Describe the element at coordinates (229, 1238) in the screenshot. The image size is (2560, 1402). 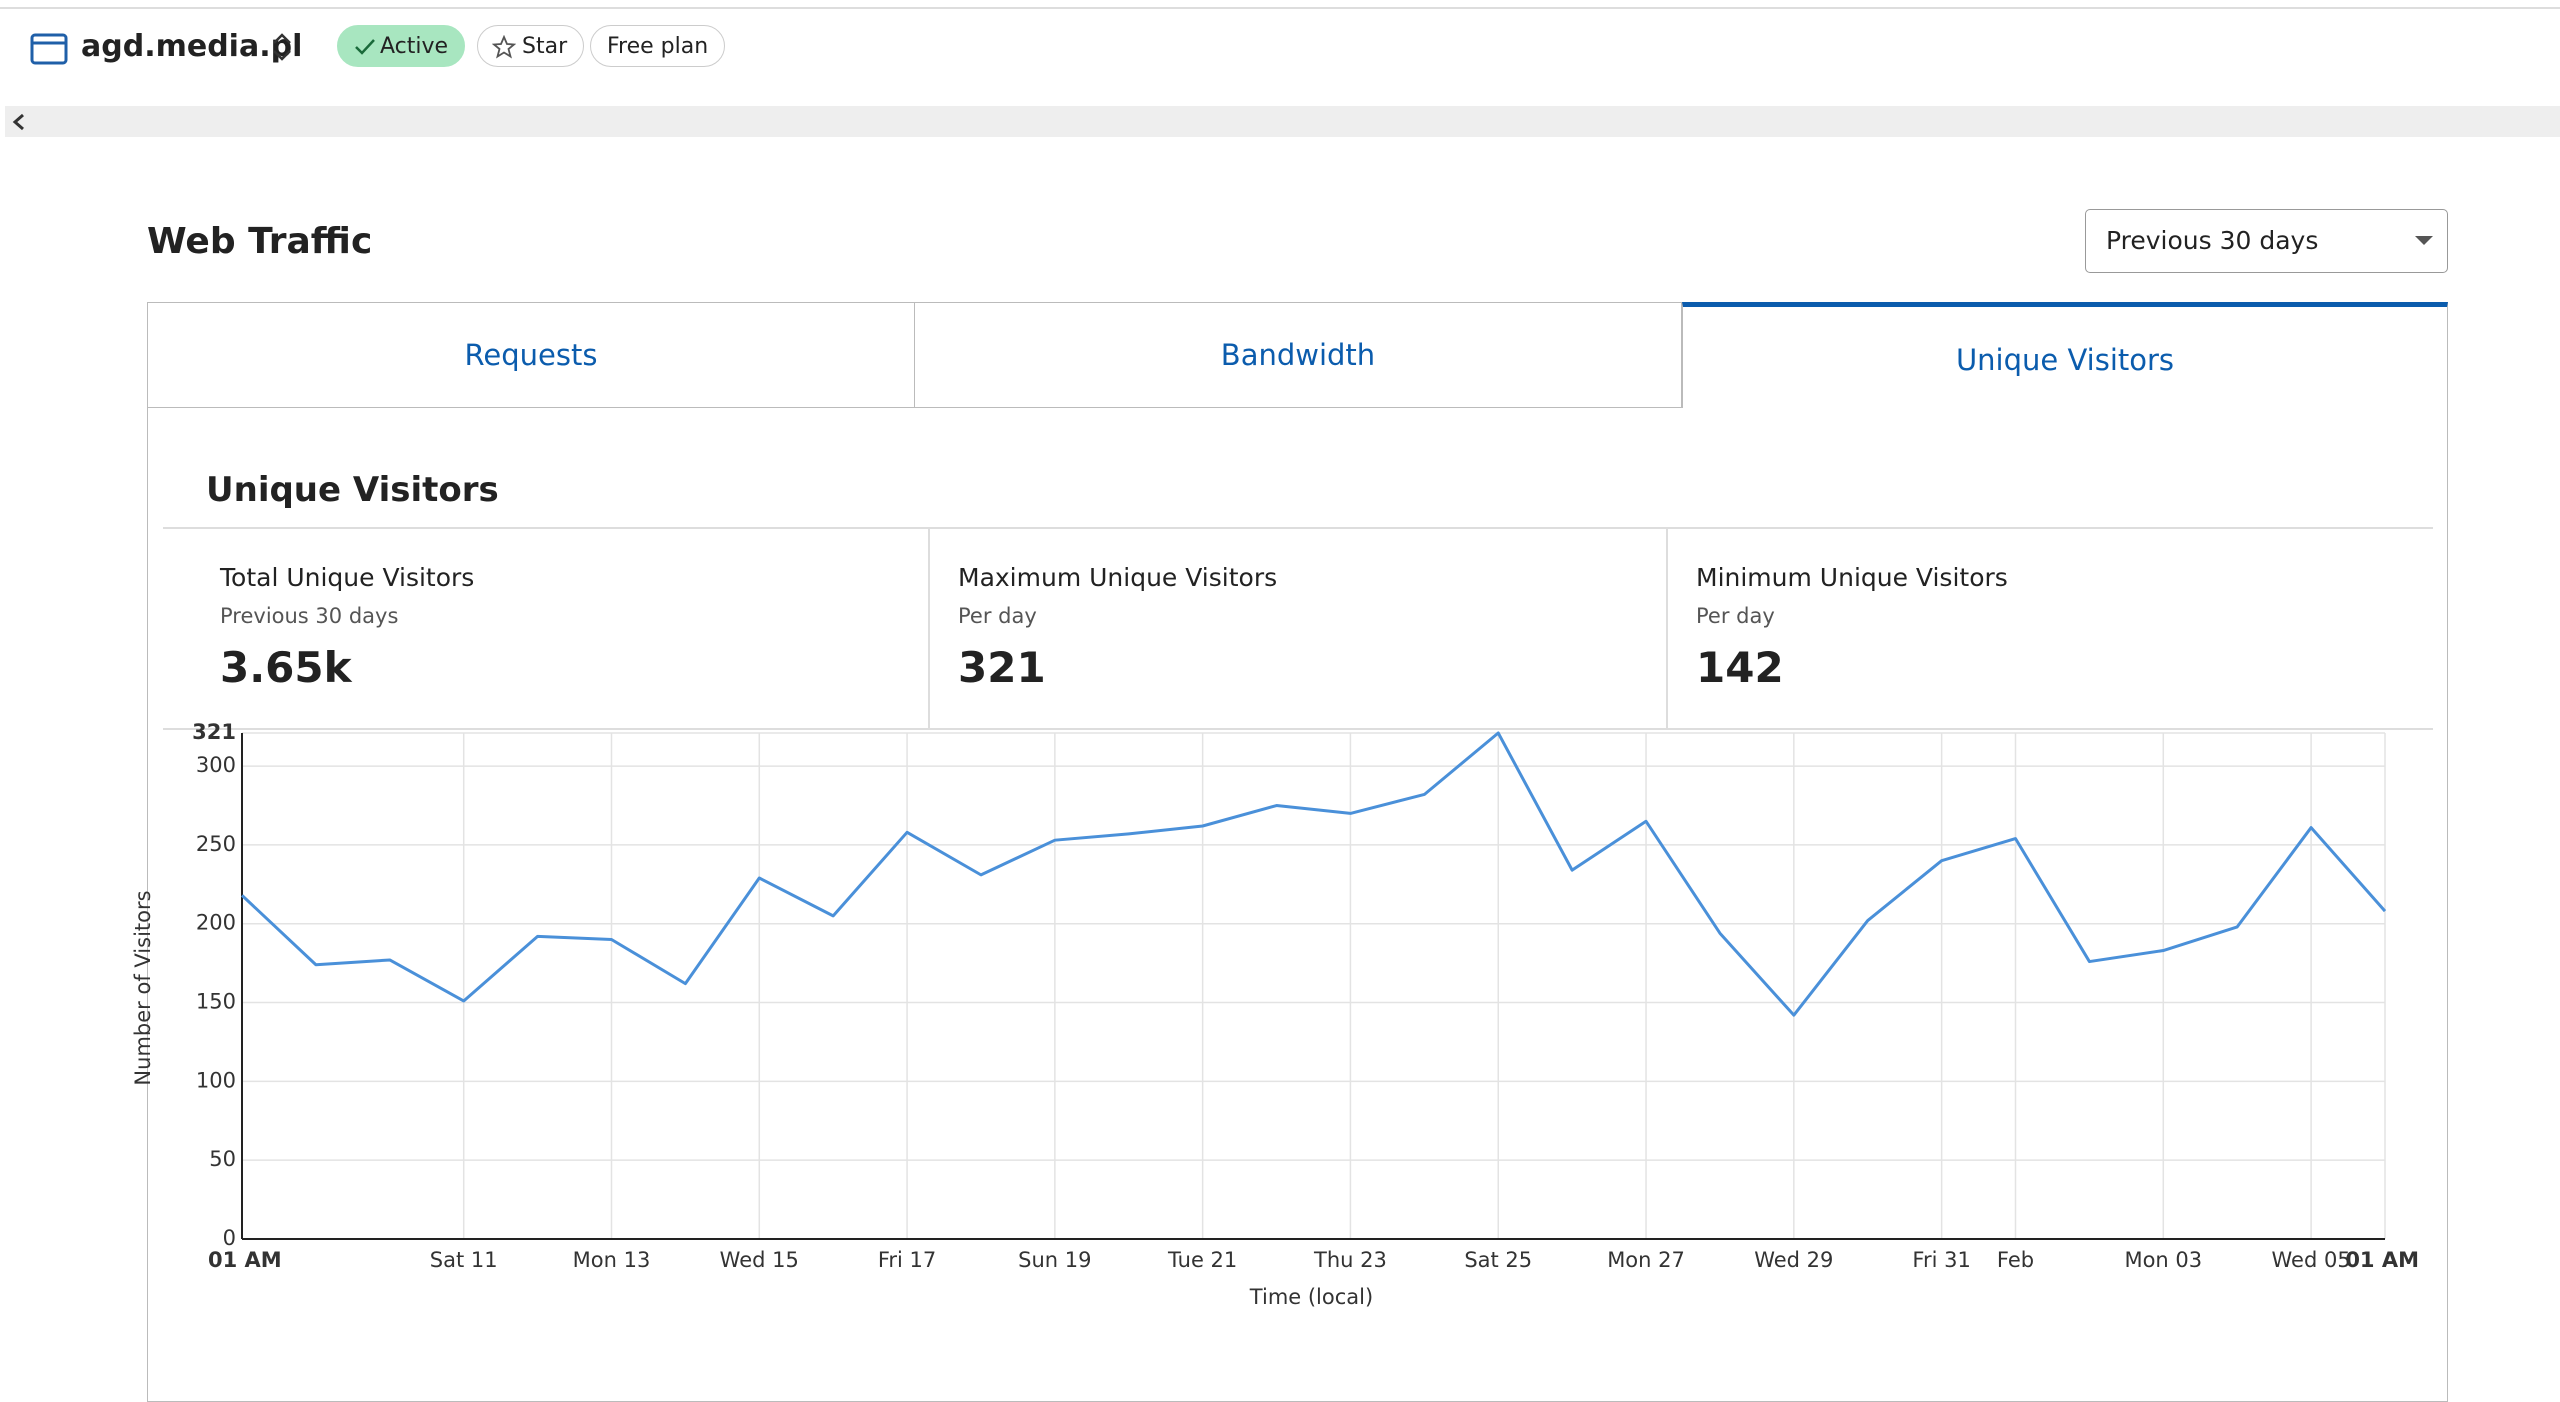
I see `y-tick-label: 0` at that location.